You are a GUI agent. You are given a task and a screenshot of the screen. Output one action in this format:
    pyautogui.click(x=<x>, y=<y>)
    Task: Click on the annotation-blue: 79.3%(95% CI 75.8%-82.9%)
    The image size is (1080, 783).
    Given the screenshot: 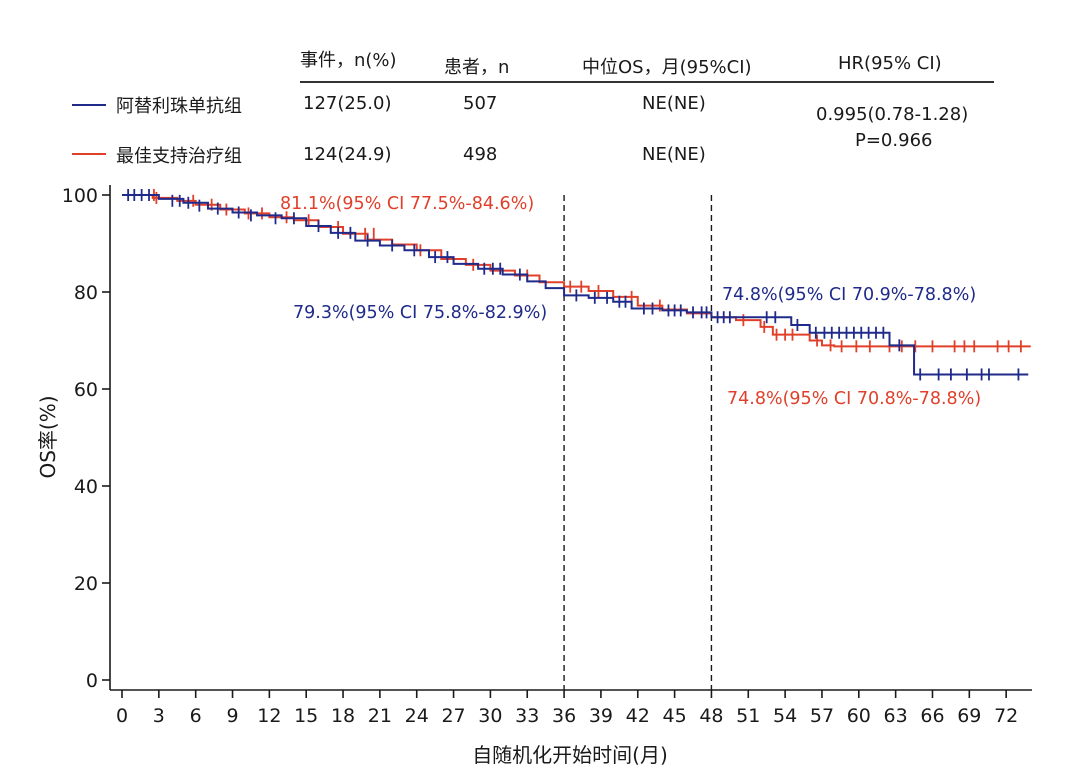 What is the action you would take?
    pyautogui.click(x=420, y=313)
    